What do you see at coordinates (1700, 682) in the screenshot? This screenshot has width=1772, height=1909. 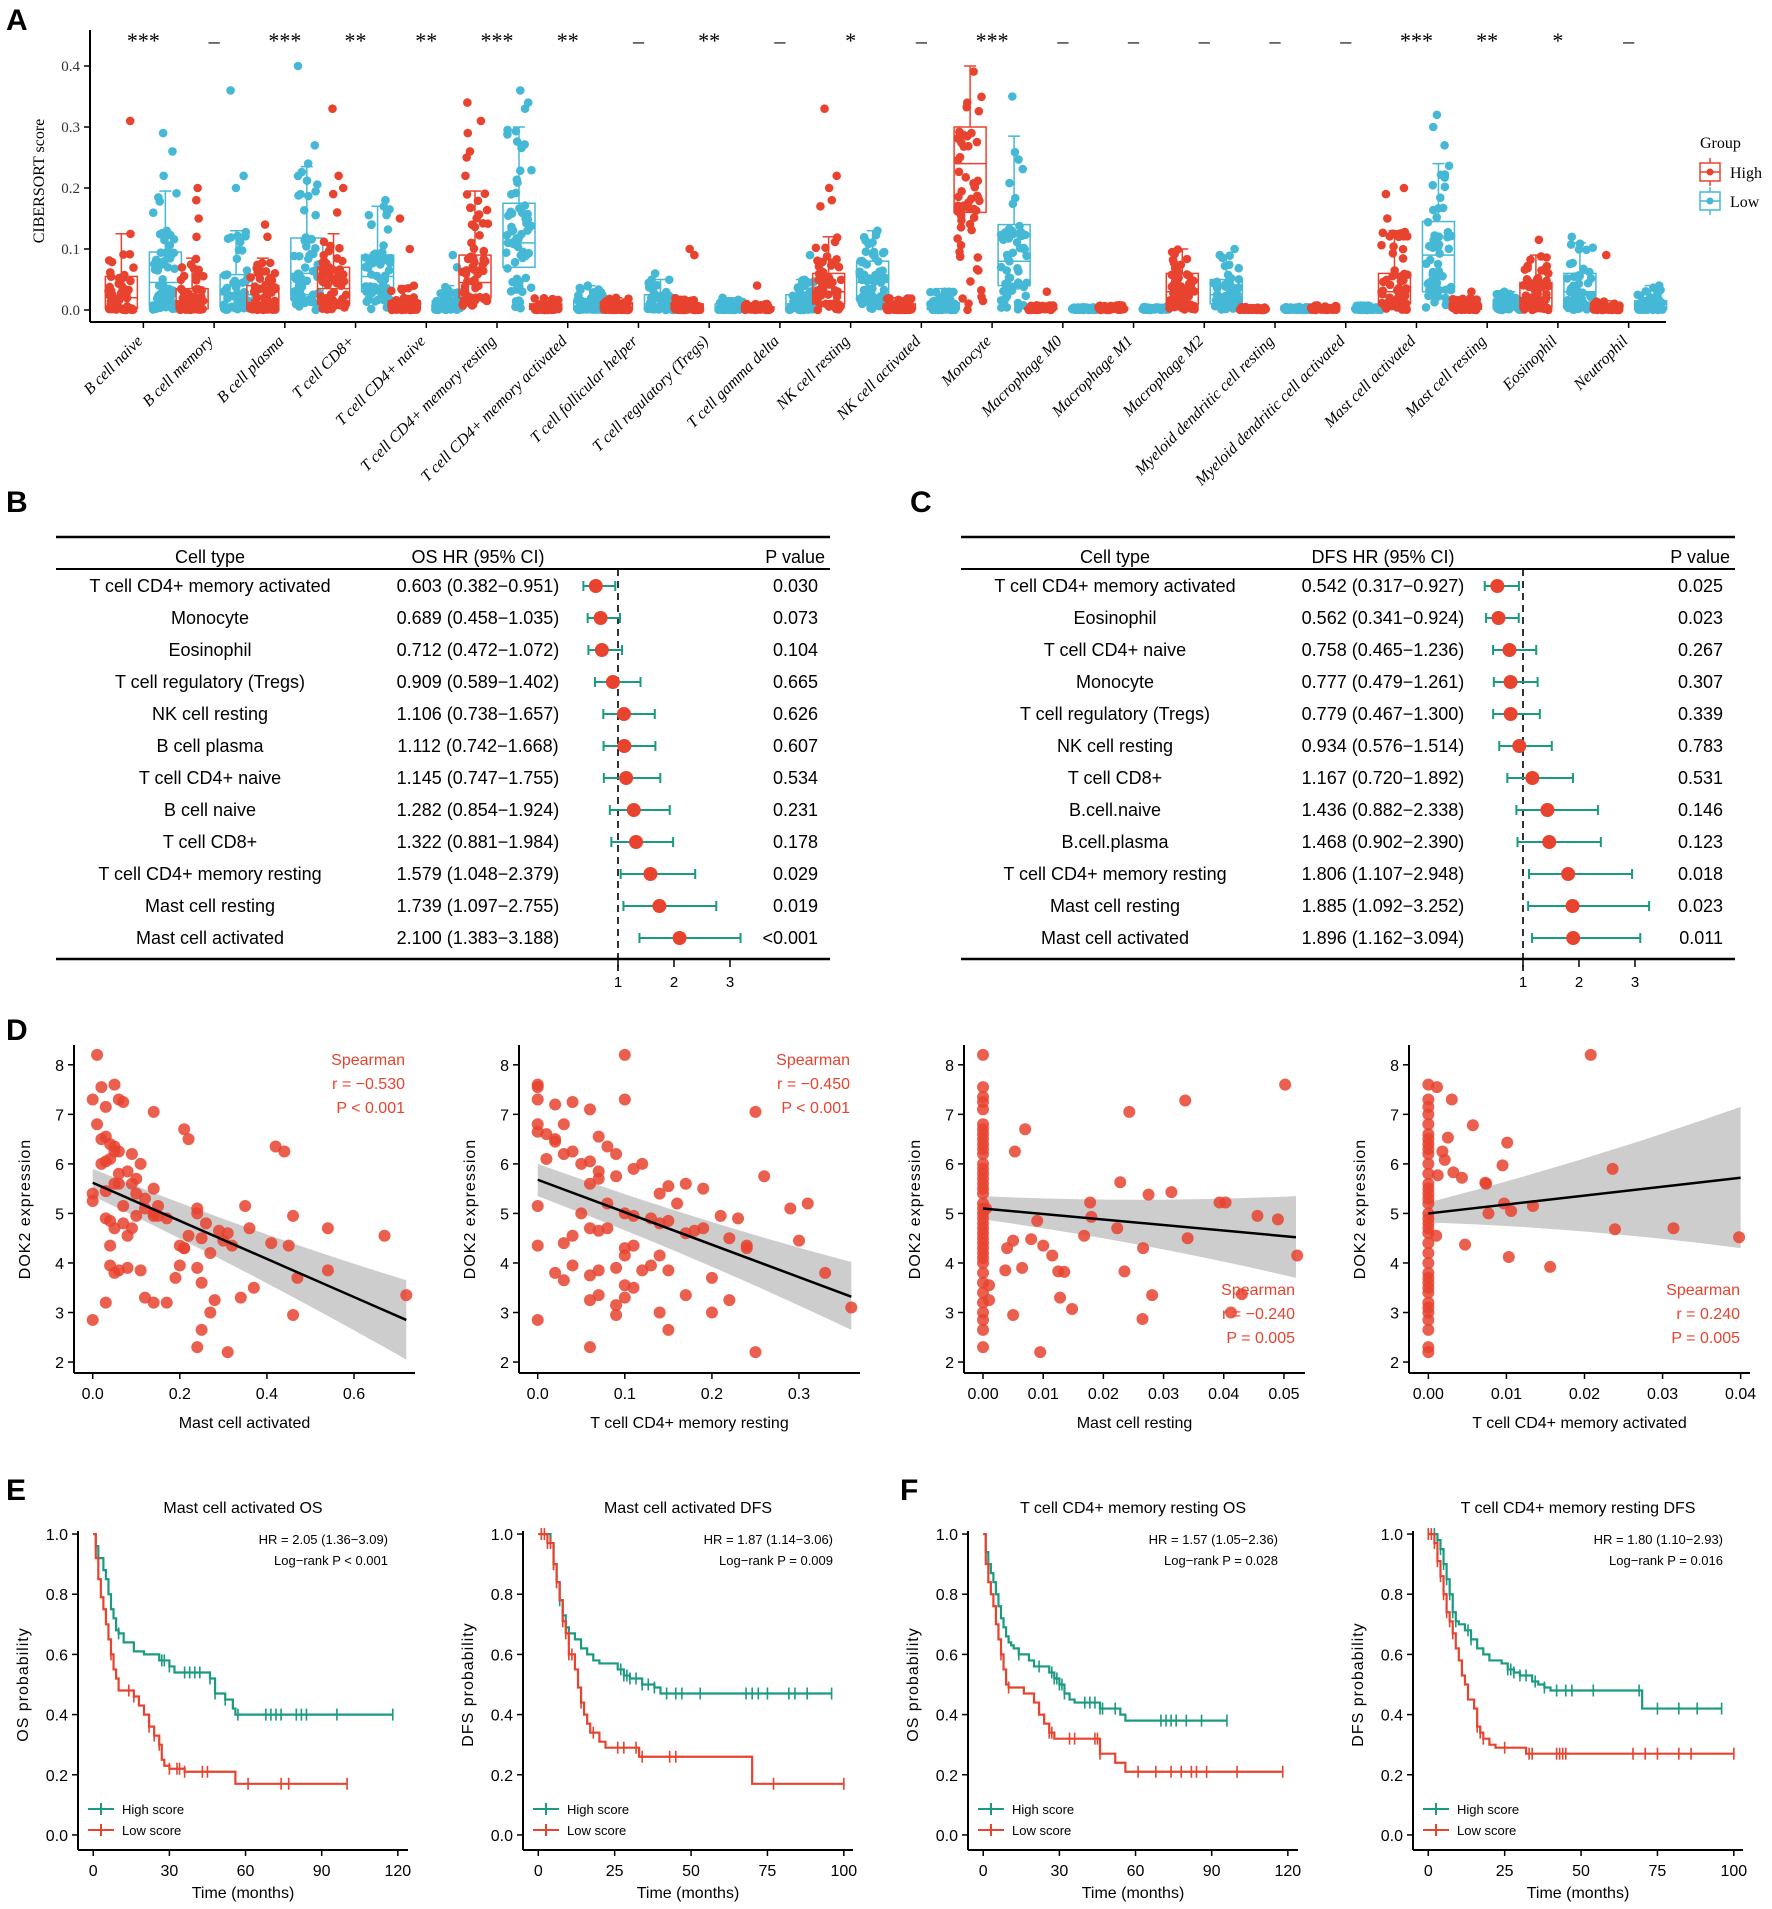 I see `row-p-value: 0.307` at bounding box center [1700, 682].